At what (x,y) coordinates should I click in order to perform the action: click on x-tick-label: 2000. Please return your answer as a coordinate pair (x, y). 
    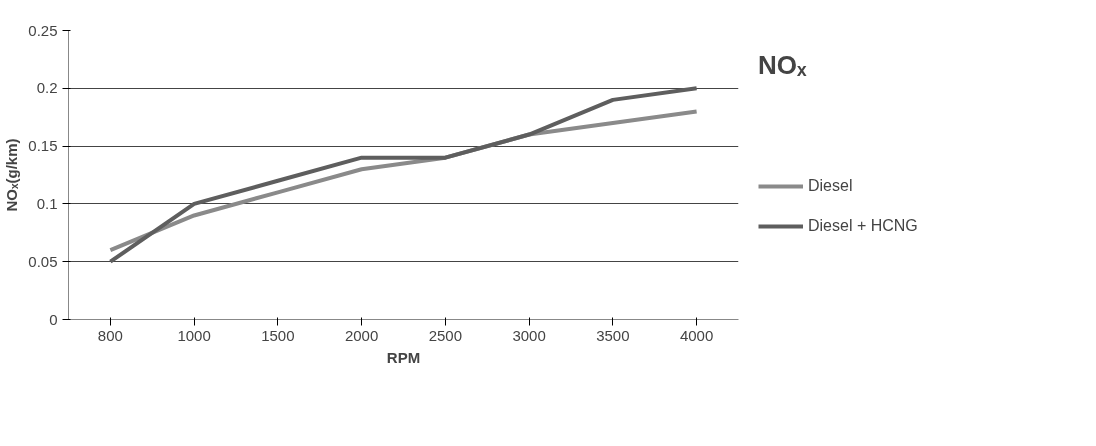
    Looking at the image, I should click on (361, 335).